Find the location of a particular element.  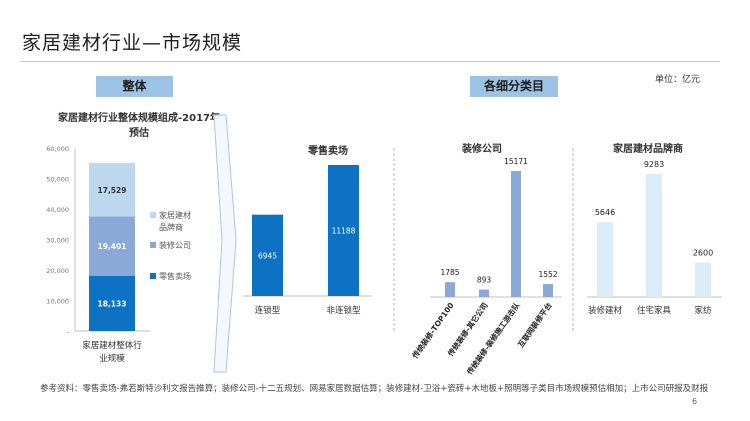

category-label: 传统装修-装修施工游击队 is located at coordinates (493, 338).